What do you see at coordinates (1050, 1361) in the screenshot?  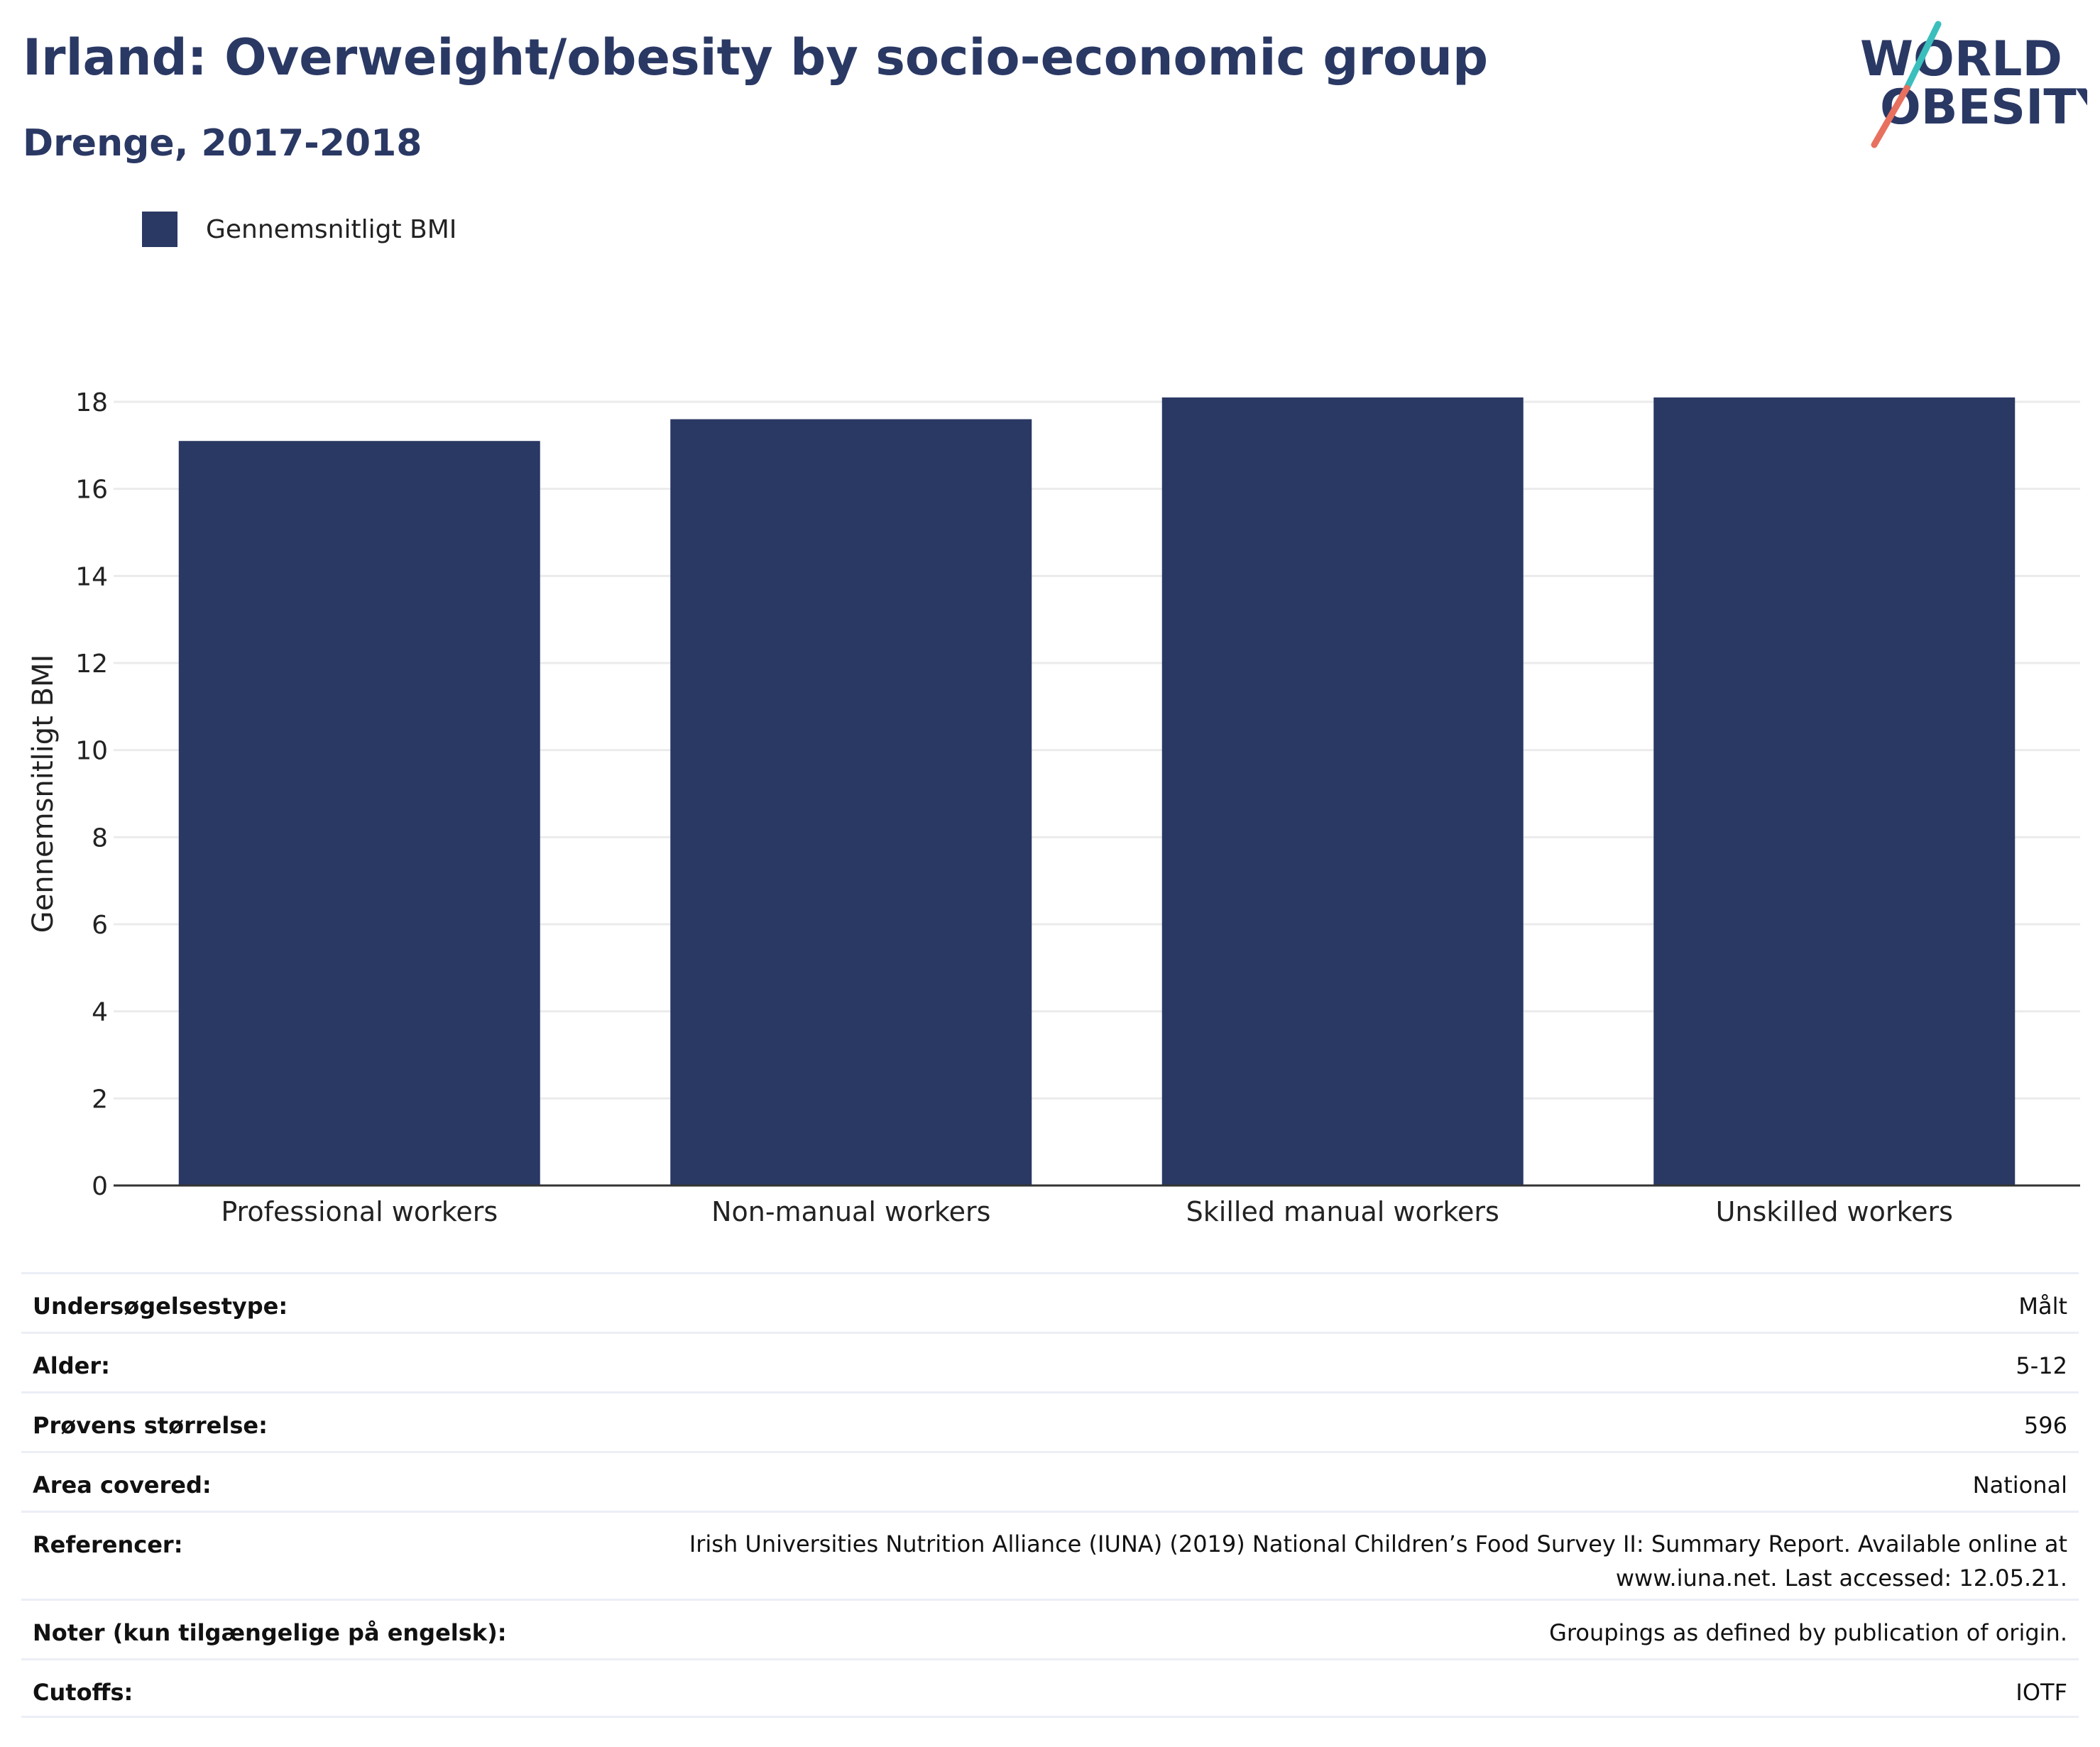 I see `detail-row-age: Alder: 5-12` at bounding box center [1050, 1361].